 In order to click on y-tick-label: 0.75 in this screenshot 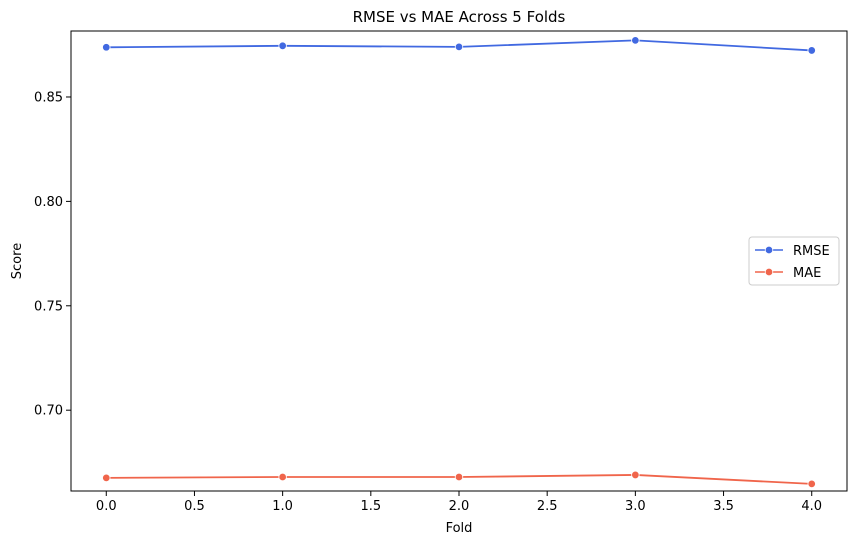, I will do `click(48, 306)`.